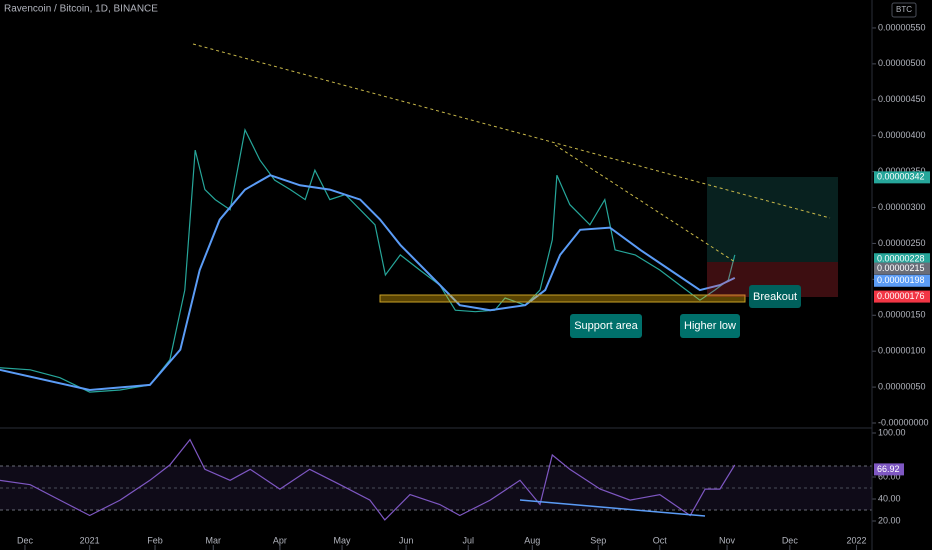 This screenshot has height=550, width=932. What do you see at coordinates (660, 540) in the screenshot?
I see `x-tick-label: Oct` at bounding box center [660, 540].